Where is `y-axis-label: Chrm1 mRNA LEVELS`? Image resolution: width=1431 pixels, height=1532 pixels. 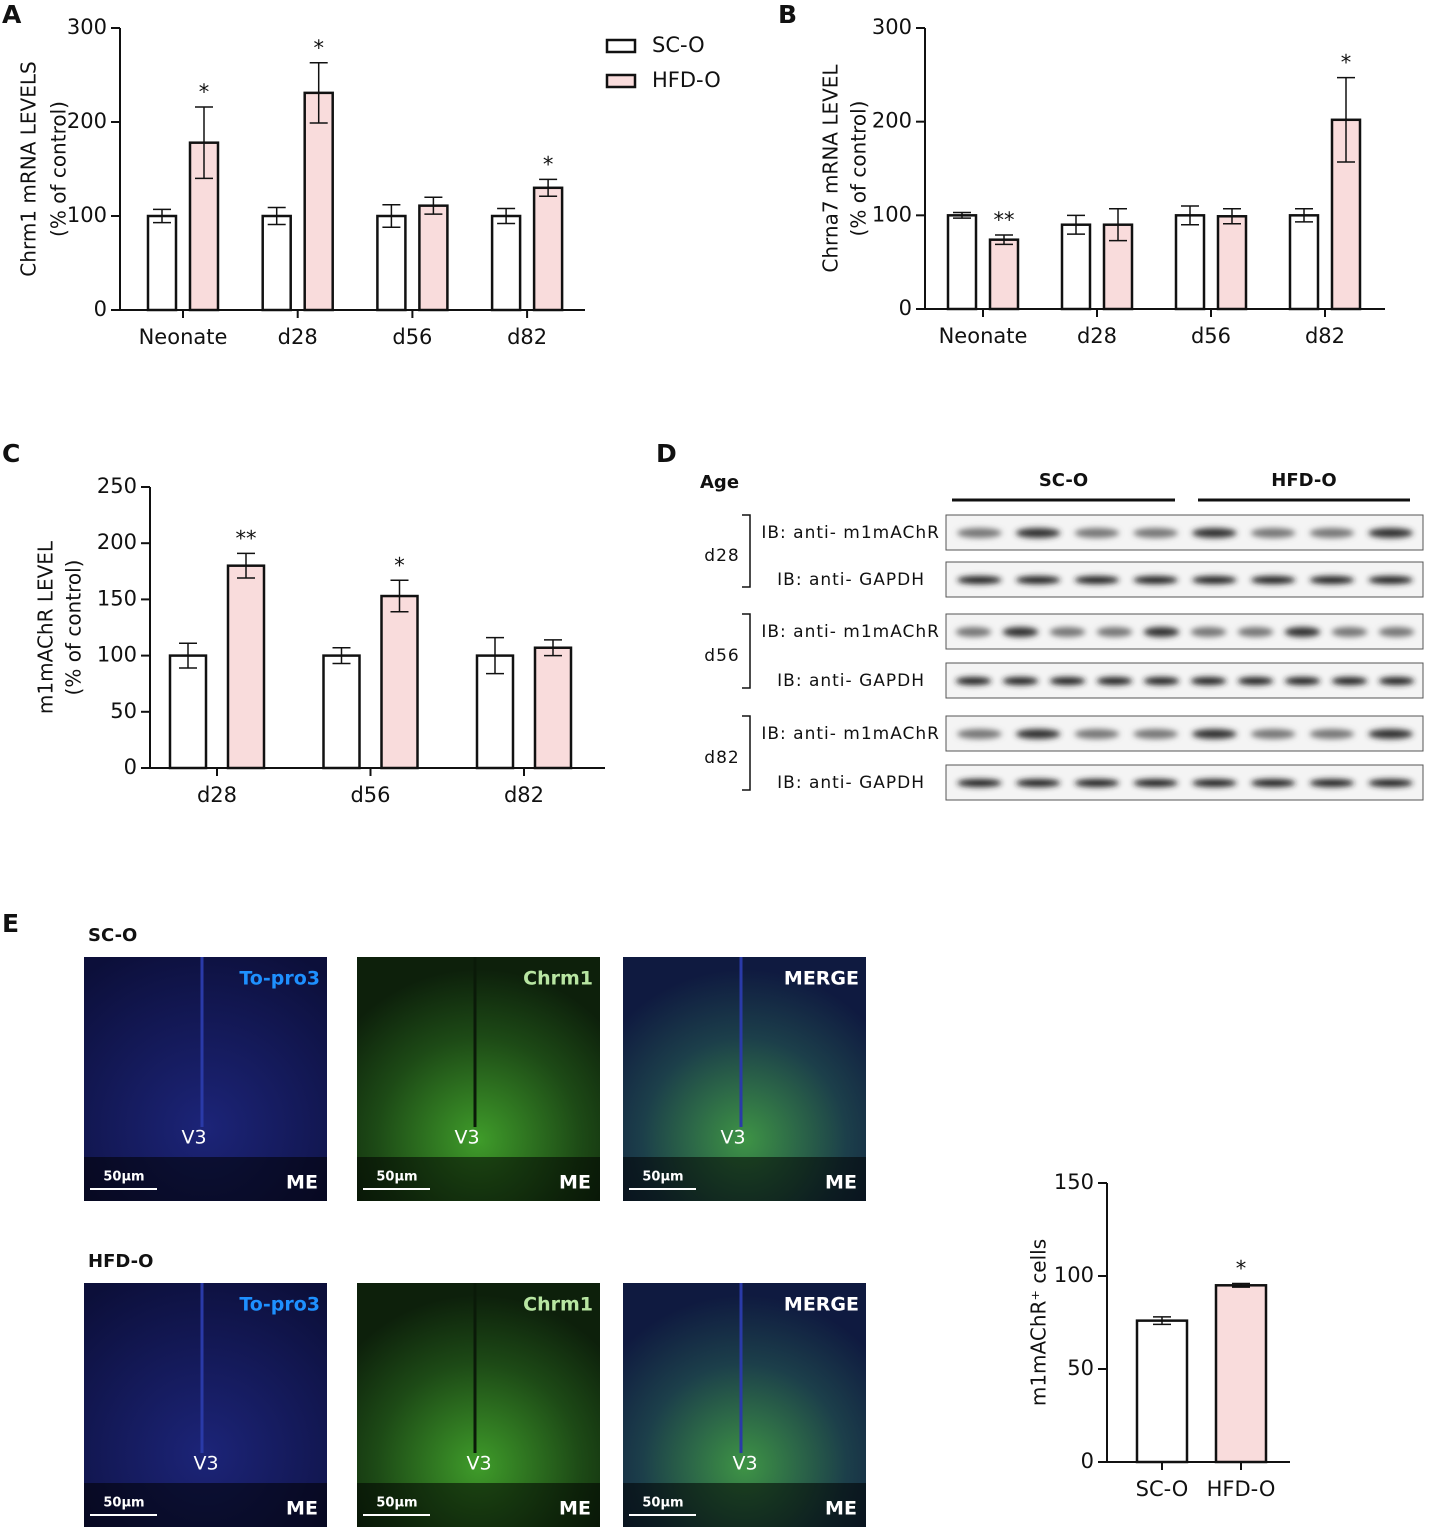
y-axis-label: Chrm1 mRNA LEVELS is located at coordinates (29, 168).